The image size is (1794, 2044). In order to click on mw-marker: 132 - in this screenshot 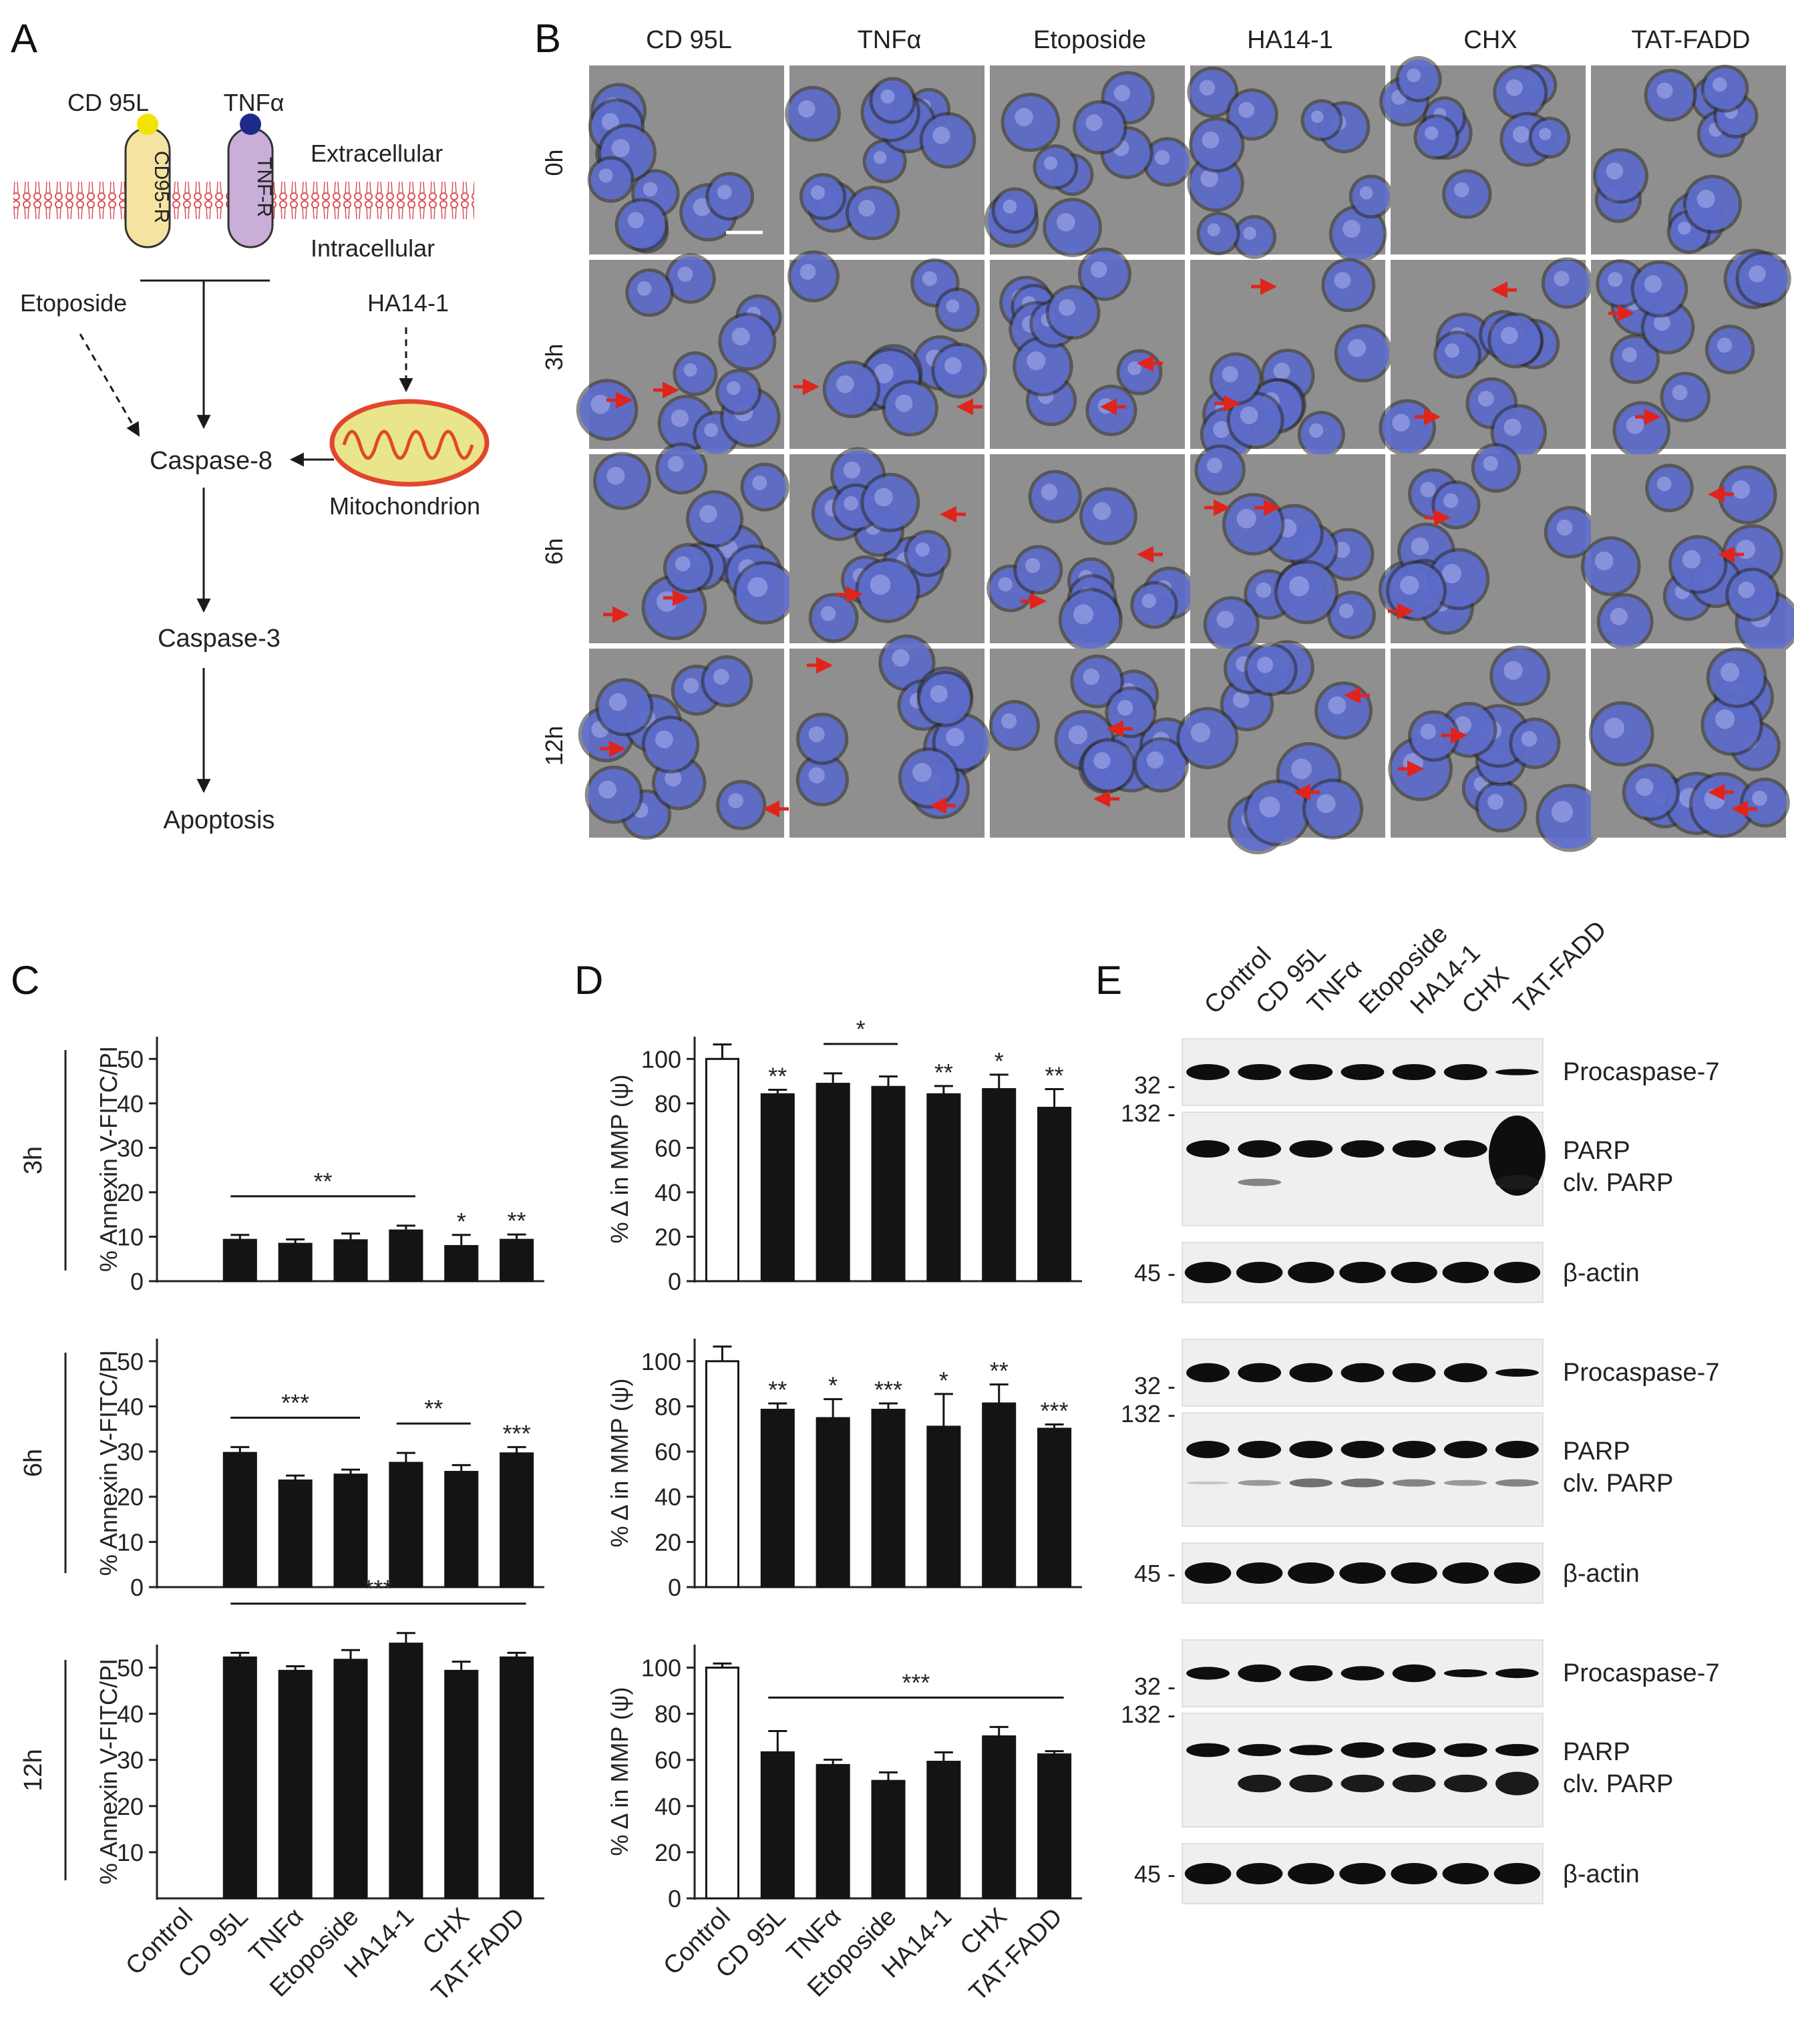, I will do `click(1148, 1413)`.